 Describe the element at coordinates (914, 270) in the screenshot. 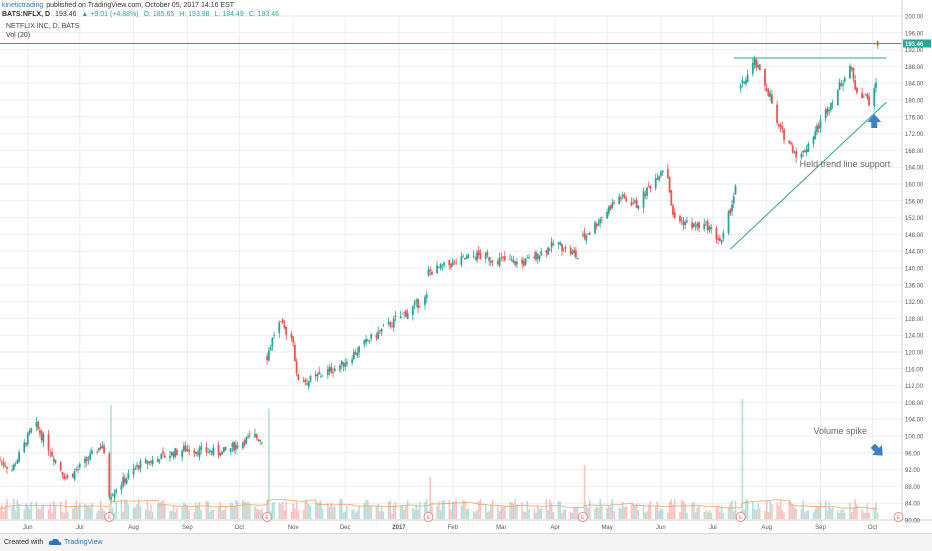

I see `price-tick-label: 140.00` at that location.